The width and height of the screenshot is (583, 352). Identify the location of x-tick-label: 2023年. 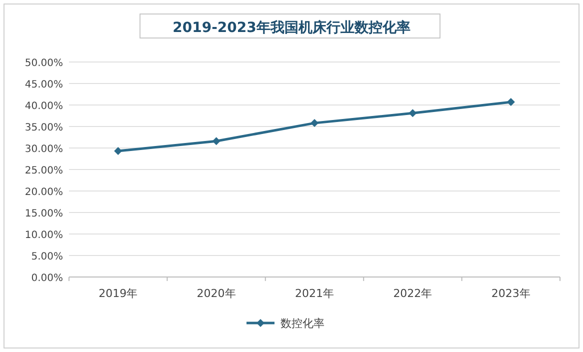
(510, 293).